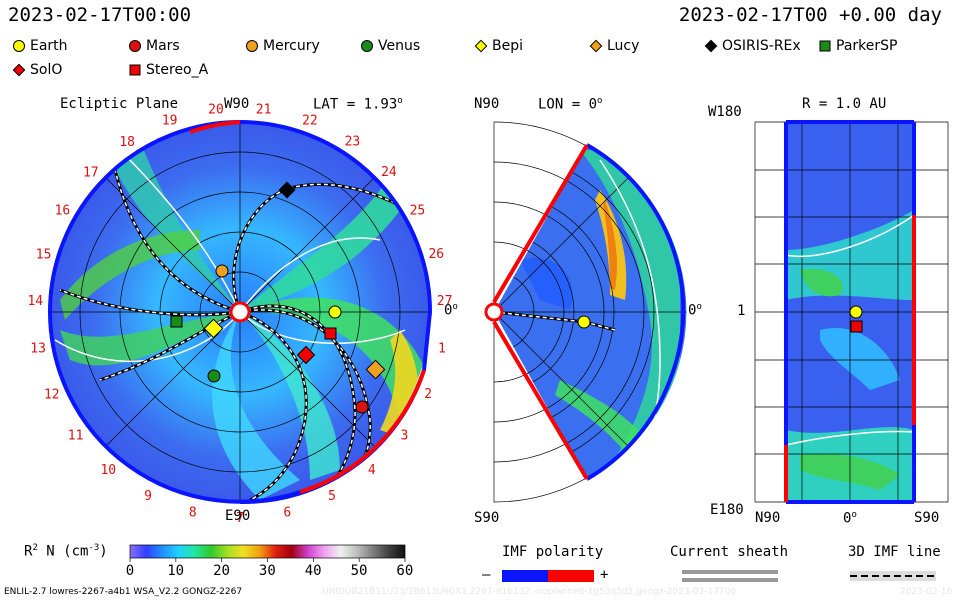  Describe the element at coordinates (267, 571) in the screenshot. I see `colorbar-tick-label: 30` at that location.